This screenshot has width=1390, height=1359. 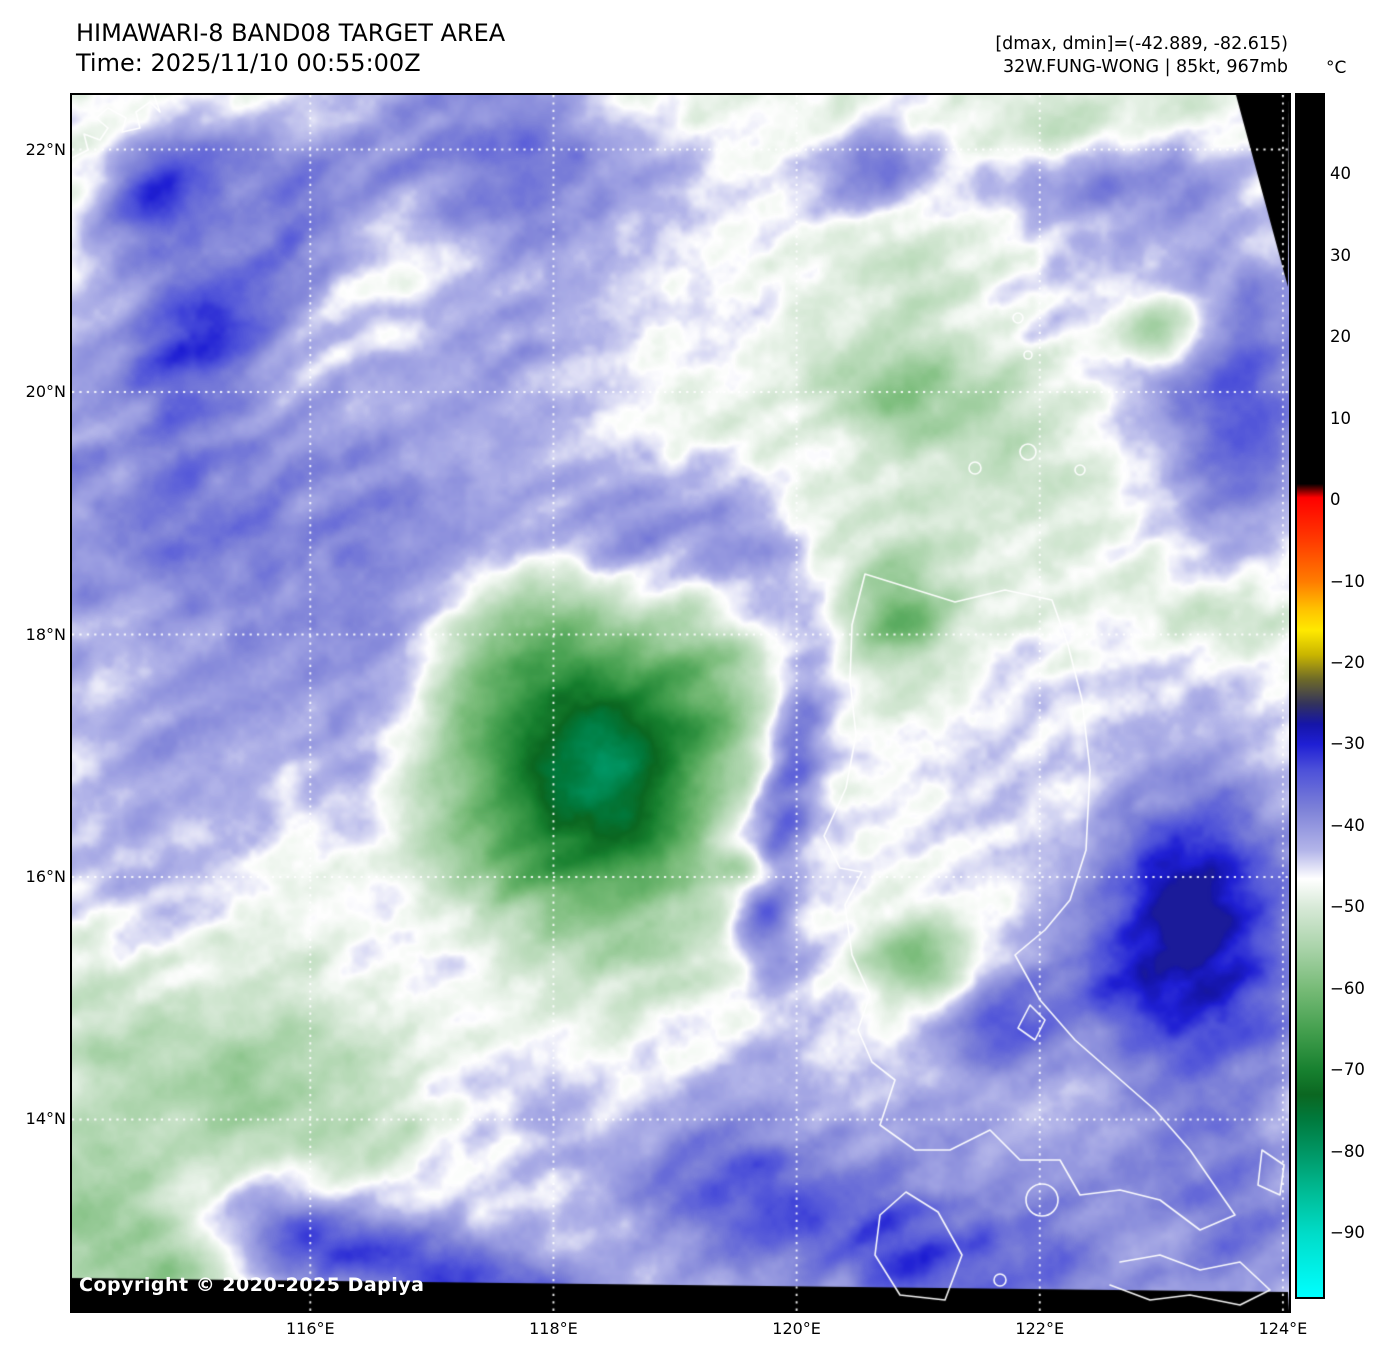 I want to click on lon-tick-label: 124°E, so click(x=1283, y=1328).